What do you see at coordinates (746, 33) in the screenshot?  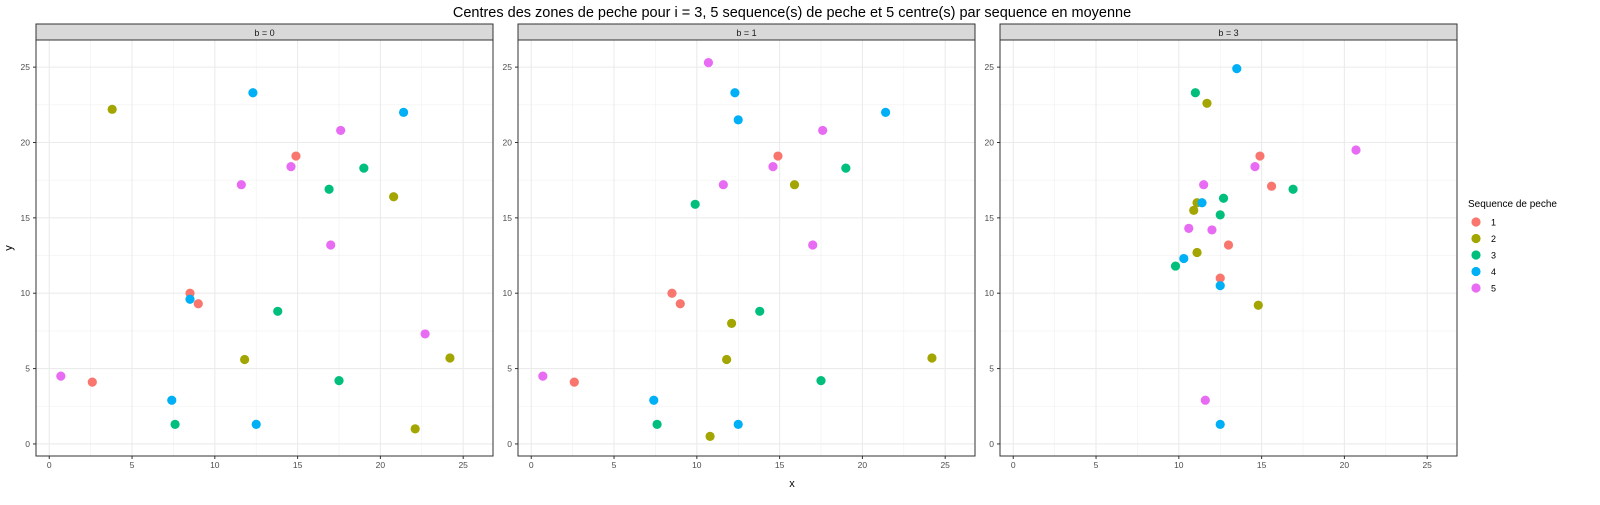 I see `facet-strip-label: b = 1` at bounding box center [746, 33].